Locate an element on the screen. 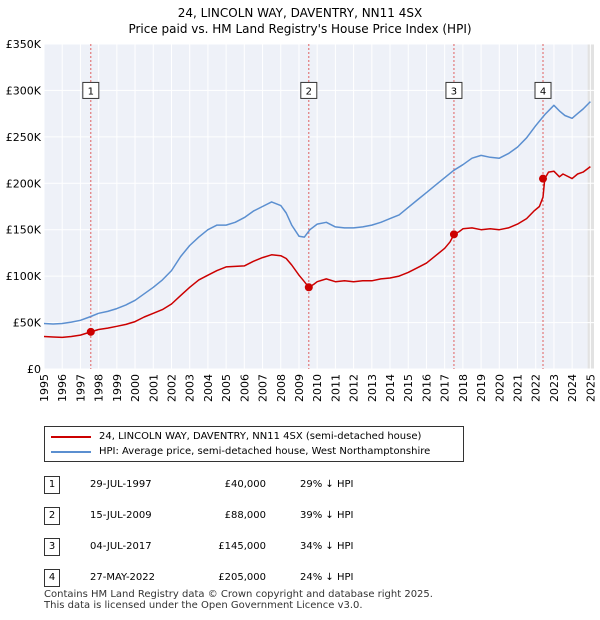 The height and width of the screenshot is (620, 600). y-tick-label: £250K is located at coordinates (24, 137).